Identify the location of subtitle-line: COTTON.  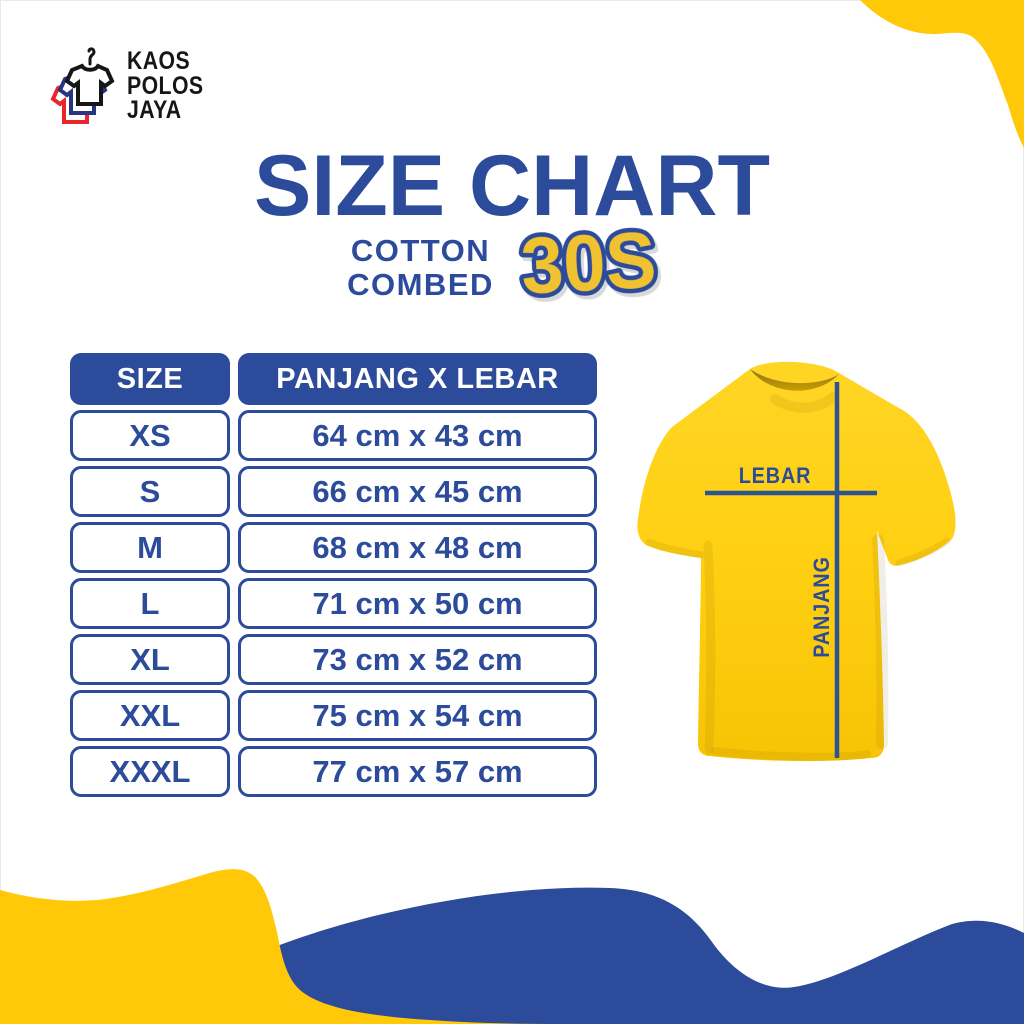
(420, 250).